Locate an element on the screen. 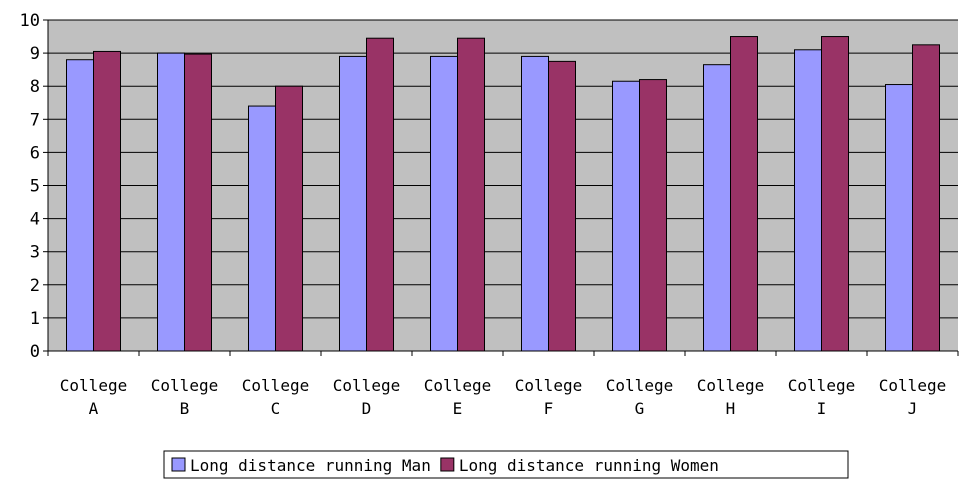  category-label-line2: G is located at coordinates (640, 408).